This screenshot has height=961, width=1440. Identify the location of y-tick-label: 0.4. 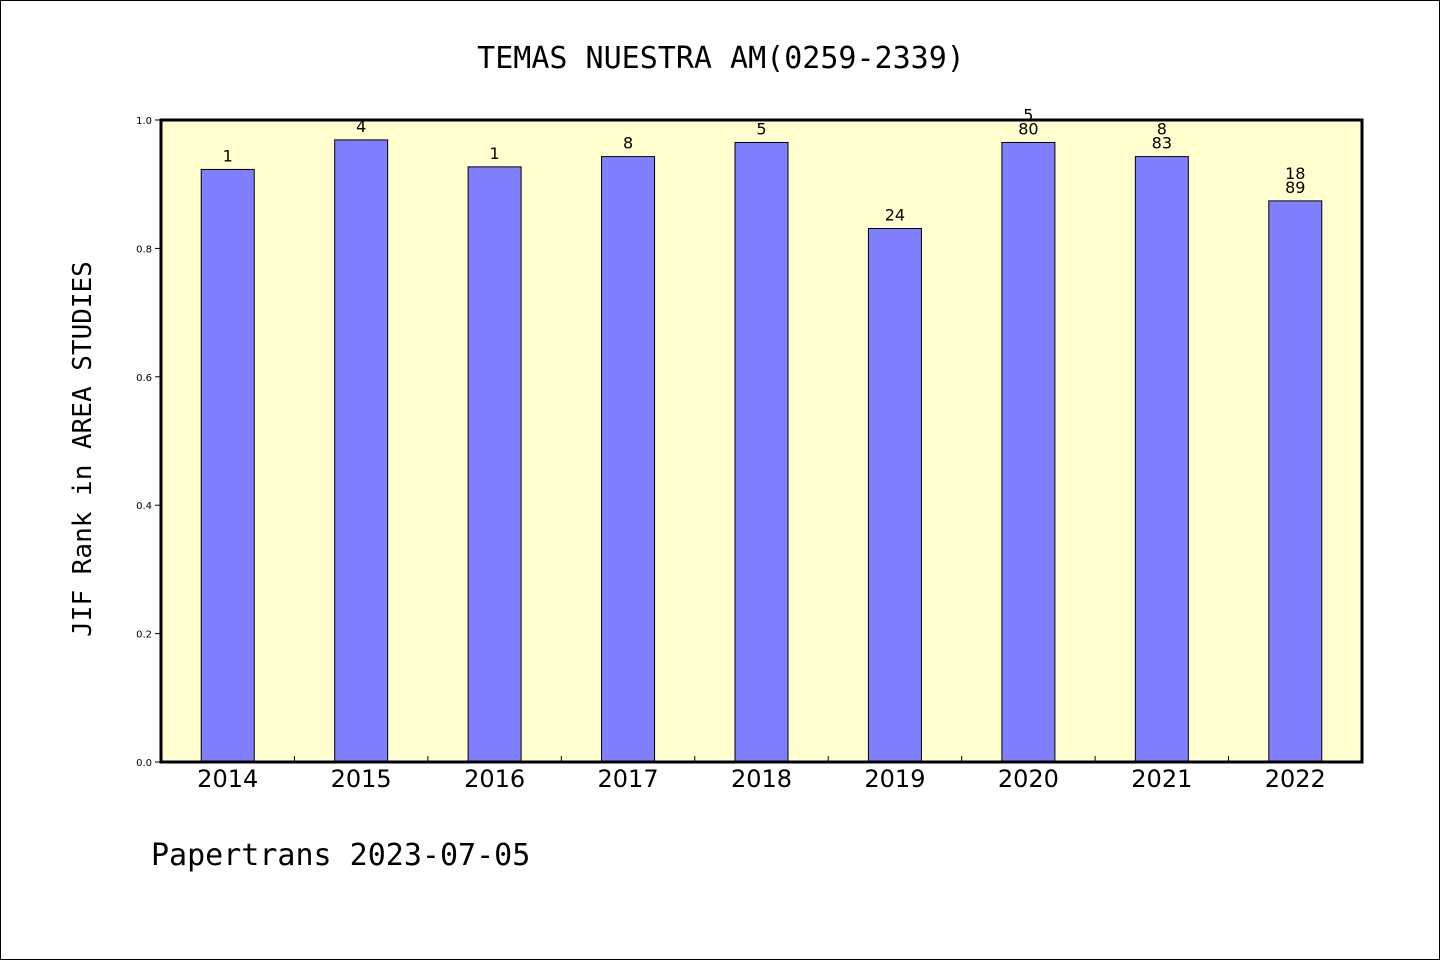
(144, 506).